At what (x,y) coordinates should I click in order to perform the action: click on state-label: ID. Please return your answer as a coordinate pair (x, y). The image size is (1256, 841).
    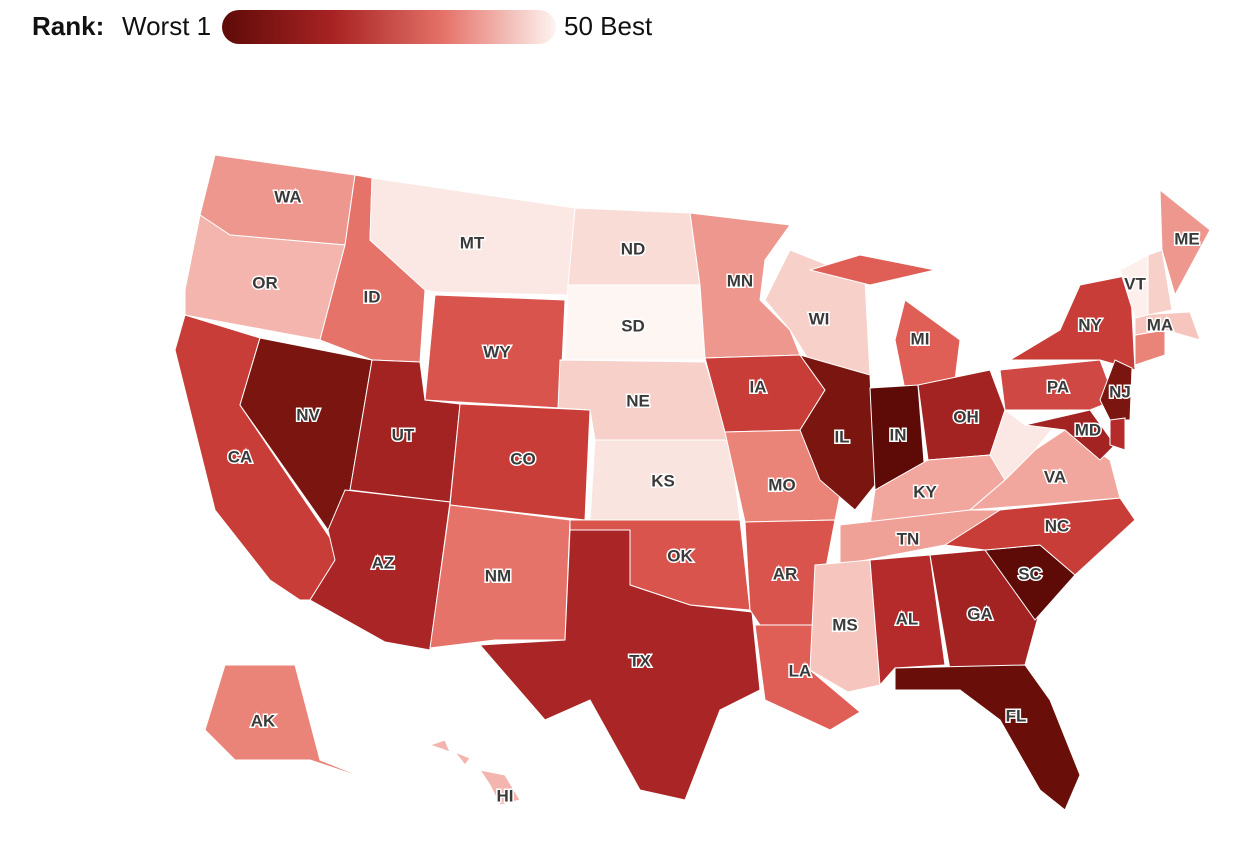
    Looking at the image, I should click on (372, 296).